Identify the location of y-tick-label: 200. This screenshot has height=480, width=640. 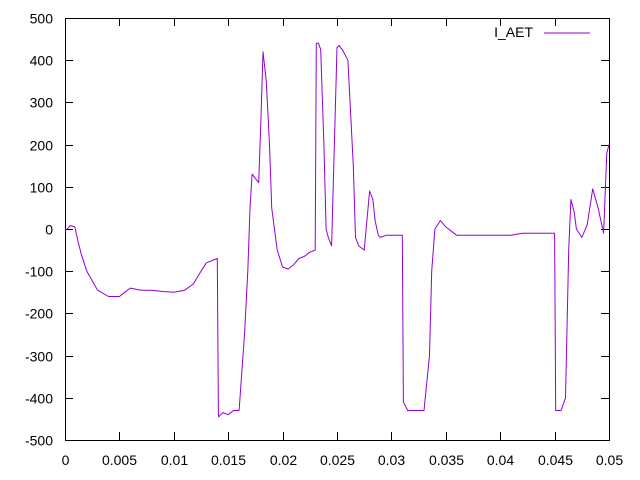
(42, 146).